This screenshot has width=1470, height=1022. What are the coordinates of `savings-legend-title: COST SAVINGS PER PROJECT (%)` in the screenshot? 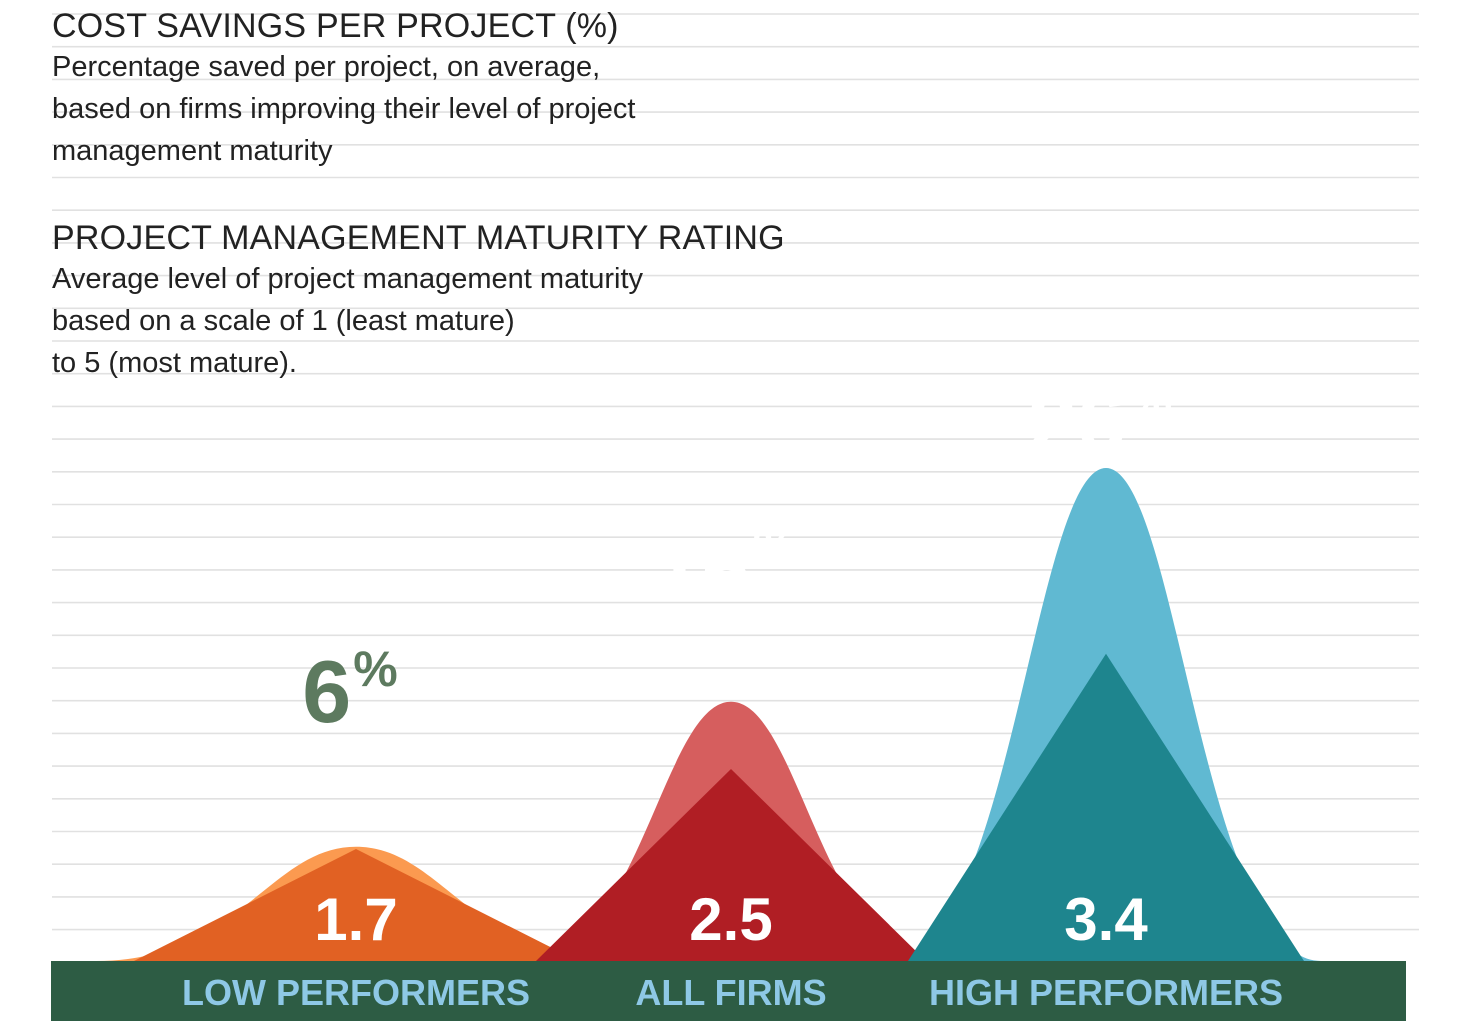 It's located at (335, 26).